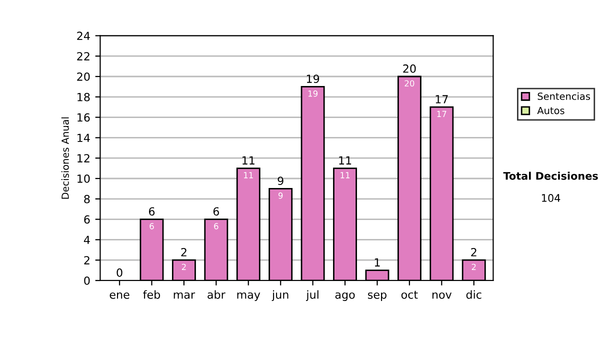 This screenshot has width=600, height=340. I want to click on x-tick-label: oct, so click(409, 294).